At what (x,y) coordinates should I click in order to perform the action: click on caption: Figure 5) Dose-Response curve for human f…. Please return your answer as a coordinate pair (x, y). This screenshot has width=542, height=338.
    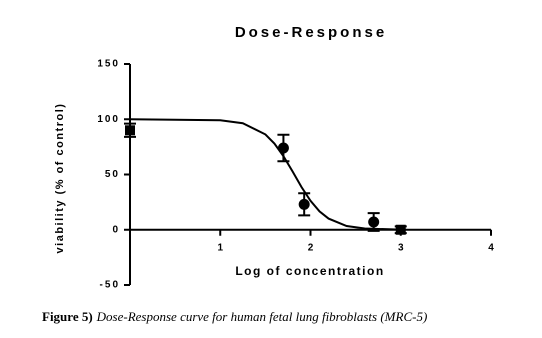
    Looking at the image, I should click on (234, 316).